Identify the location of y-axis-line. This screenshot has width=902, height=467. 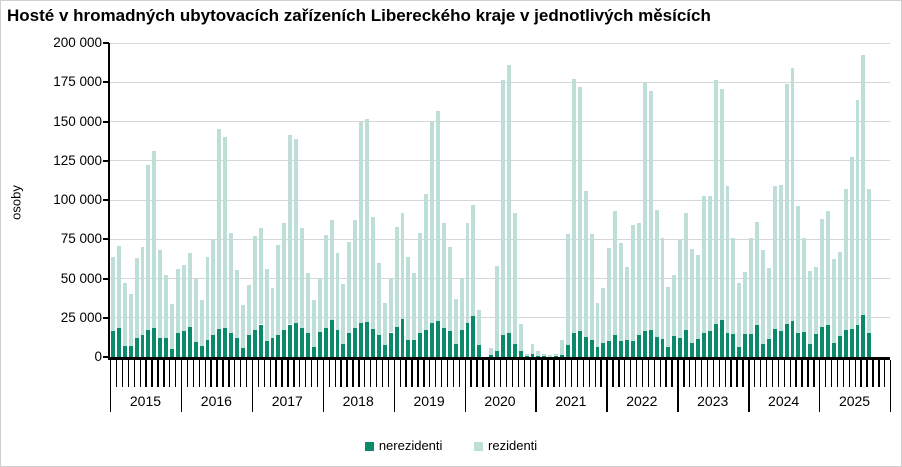
(109, 201).